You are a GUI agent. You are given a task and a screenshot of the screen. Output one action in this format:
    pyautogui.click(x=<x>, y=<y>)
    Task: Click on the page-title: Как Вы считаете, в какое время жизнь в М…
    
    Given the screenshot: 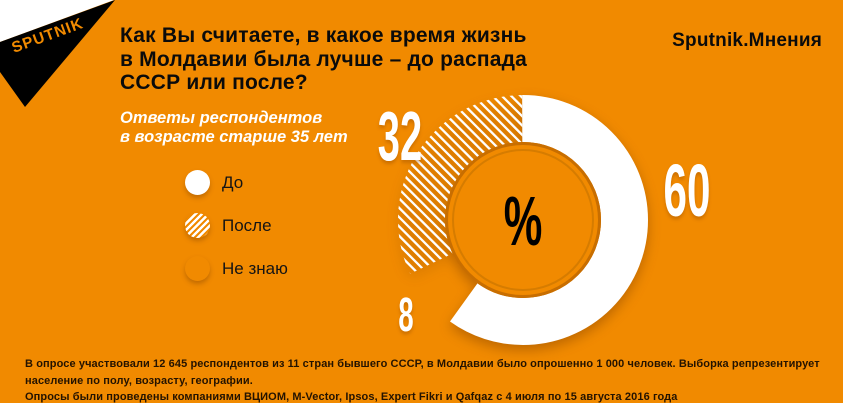 What is the action you would take?
    pyautogui.click(x=323, y=59)
    